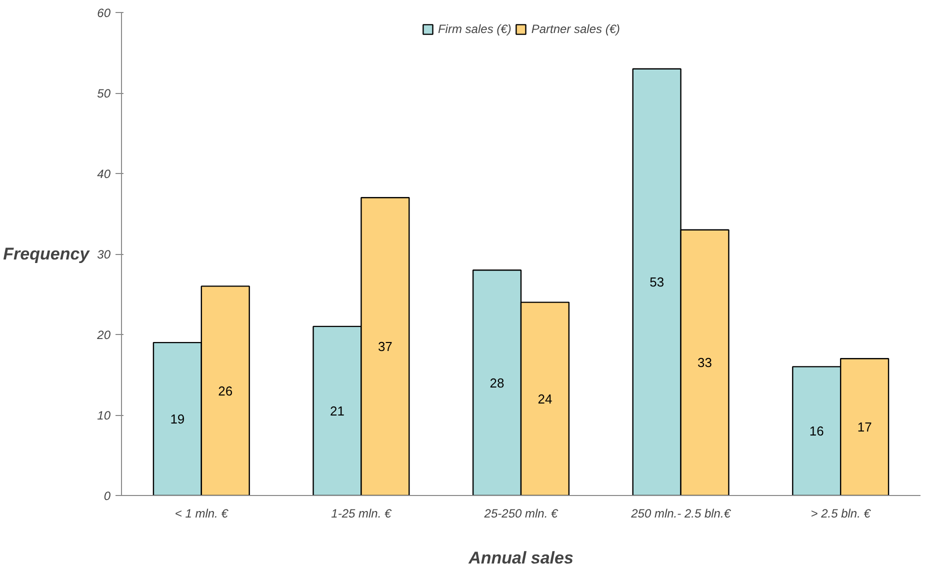 The height and width of the screenshot is (577, 934). I want to click on y-tick-label: 40, so click(104, 174).